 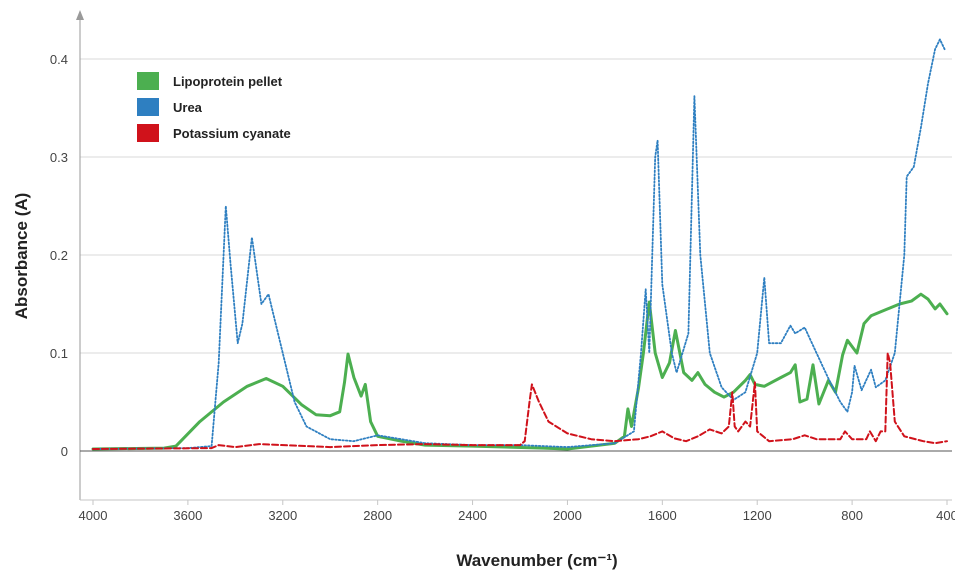 I want to click on x-tick-label: 2800, so click(x=377, y=515).